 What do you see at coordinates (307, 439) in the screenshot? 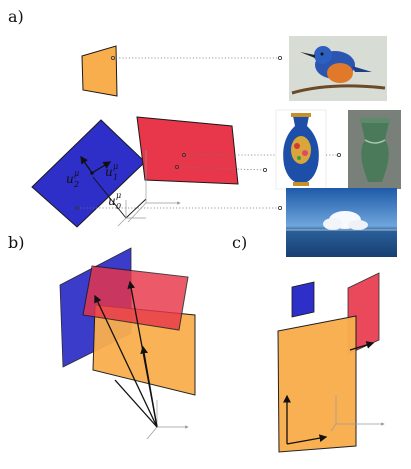
I see `orange-basis-horizontal` at bounding box center [307, 439].